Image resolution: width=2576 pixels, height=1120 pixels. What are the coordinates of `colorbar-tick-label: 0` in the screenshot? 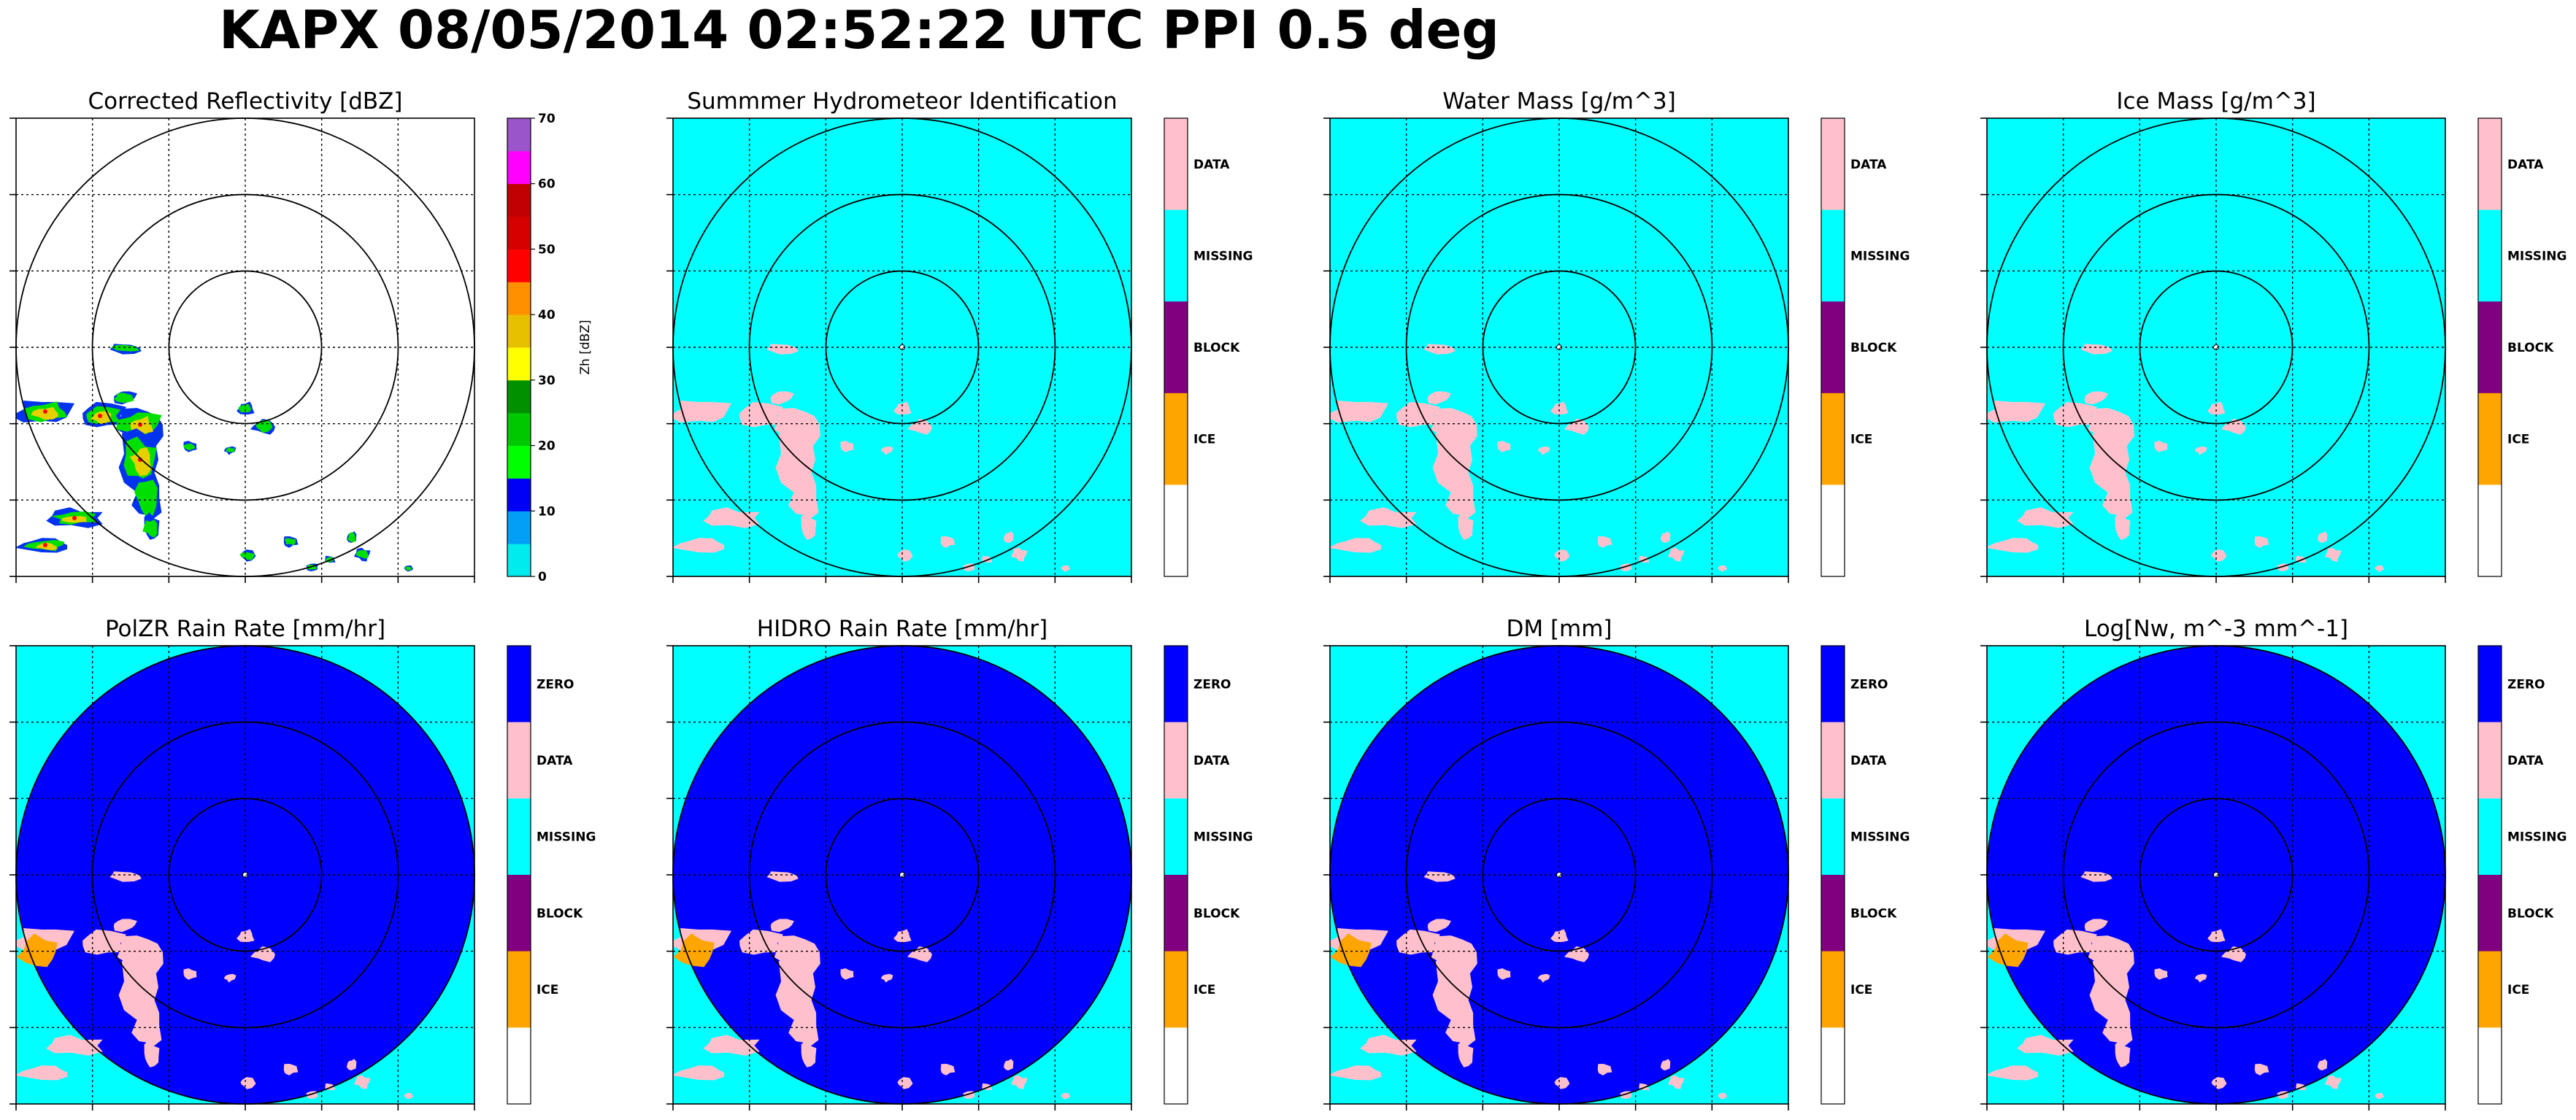 It's located at (542, 577).